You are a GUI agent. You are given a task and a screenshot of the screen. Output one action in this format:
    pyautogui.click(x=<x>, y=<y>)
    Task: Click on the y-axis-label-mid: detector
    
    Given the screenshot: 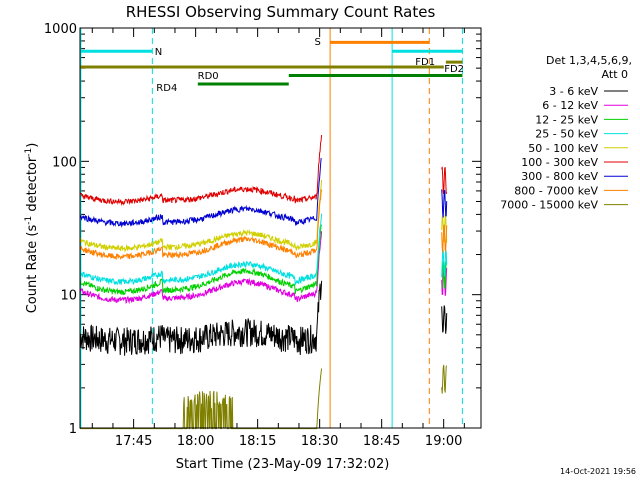 What is the action you would take?
    pyautogui.click(x=32, y=186)
    